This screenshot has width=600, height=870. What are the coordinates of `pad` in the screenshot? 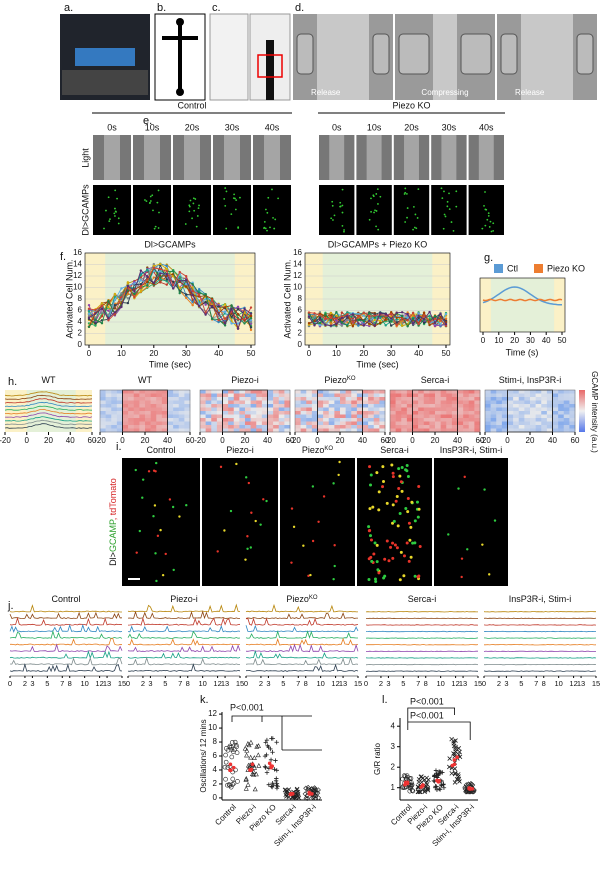 It's located at (381, 54).